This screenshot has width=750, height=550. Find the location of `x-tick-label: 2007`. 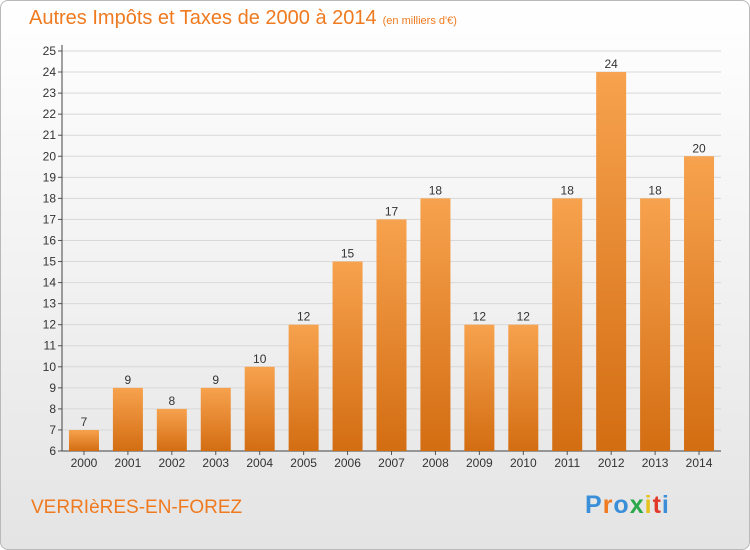

x-tick-label: 2007 is located at coordinates (391, 463).